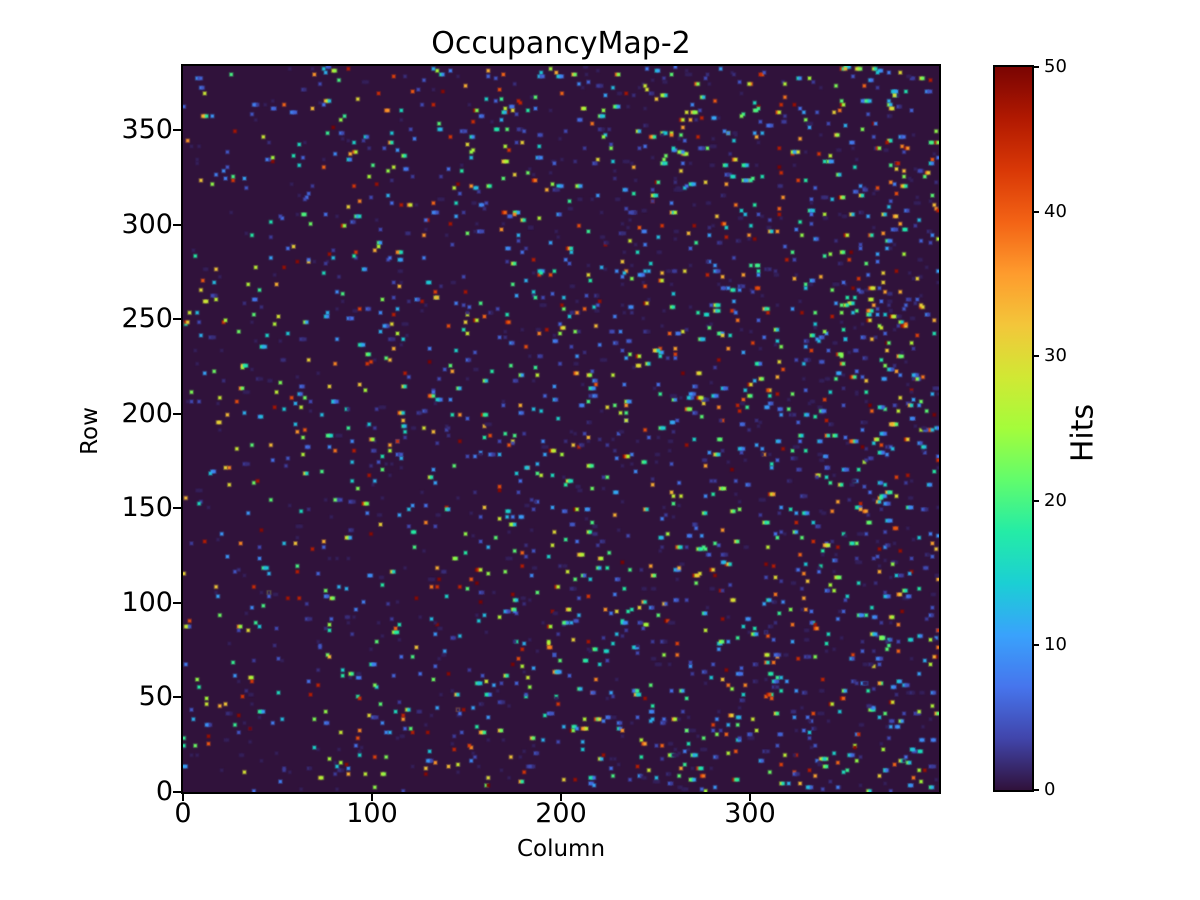  I want to click on x-tick-label: 200, so click(561, 813).